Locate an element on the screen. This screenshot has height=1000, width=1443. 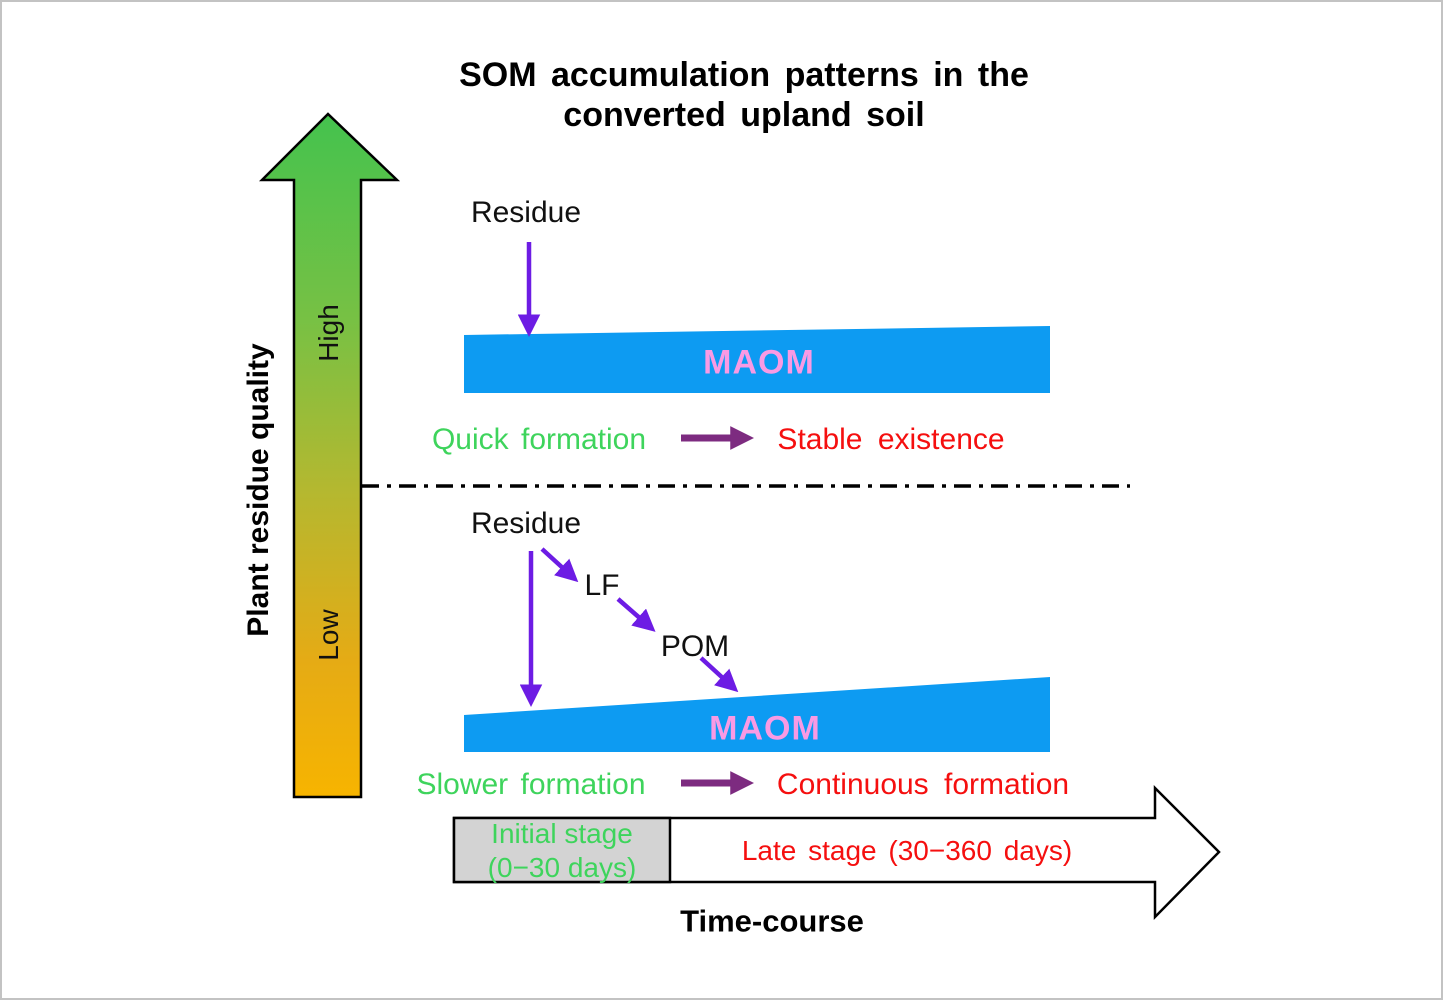
stable-existence-label: Stable existence is located at coordinates (891, 439).